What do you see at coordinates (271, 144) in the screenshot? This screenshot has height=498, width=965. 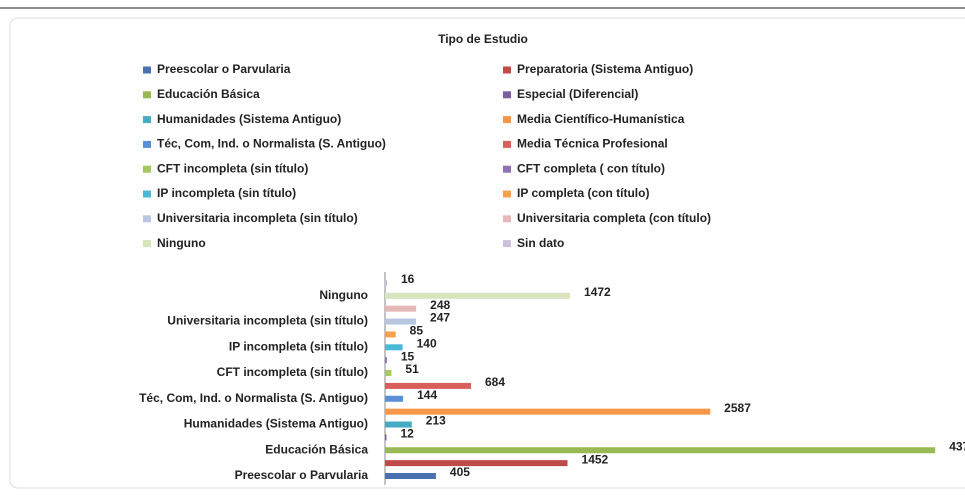 I see `legend-label: Téc, Com, Ind. o Normalista (S. Antiguo)` at bounding box center [271, 144].